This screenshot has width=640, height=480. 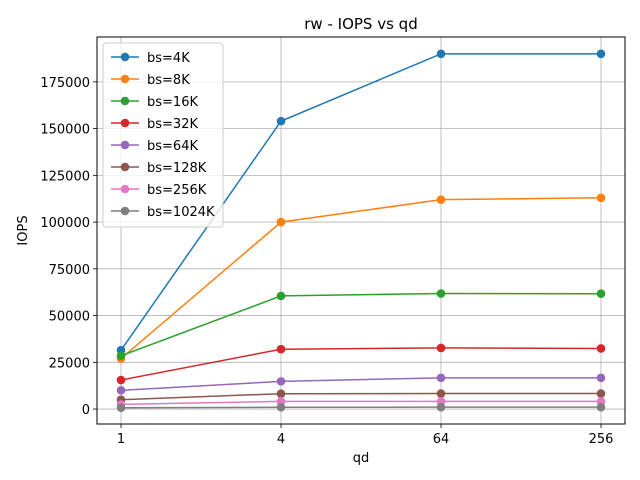 I want to click on x-tick-label: 1, so click(x=121, y=439).